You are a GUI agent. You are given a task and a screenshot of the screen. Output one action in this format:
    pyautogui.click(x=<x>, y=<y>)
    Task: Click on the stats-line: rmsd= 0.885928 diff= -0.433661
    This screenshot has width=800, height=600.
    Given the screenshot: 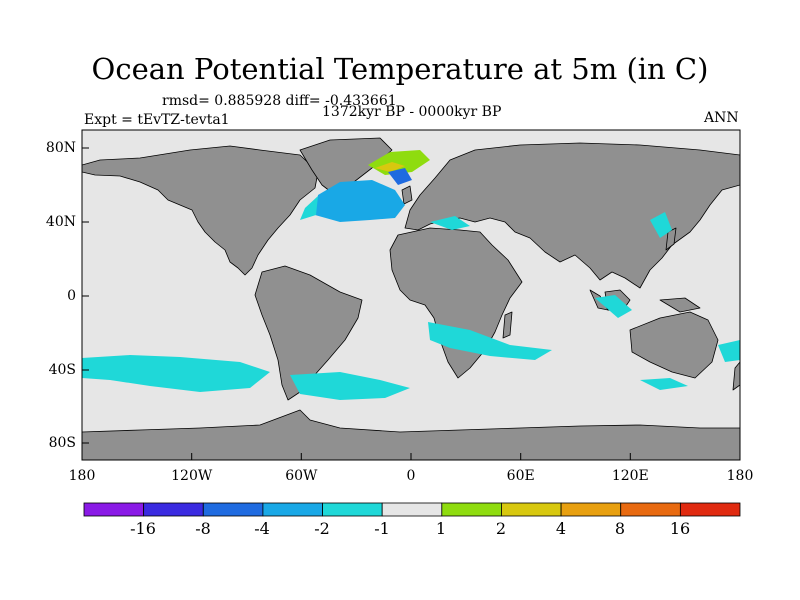 What is the action you would take?
    pyautogui.click(x=279, y=101)
    